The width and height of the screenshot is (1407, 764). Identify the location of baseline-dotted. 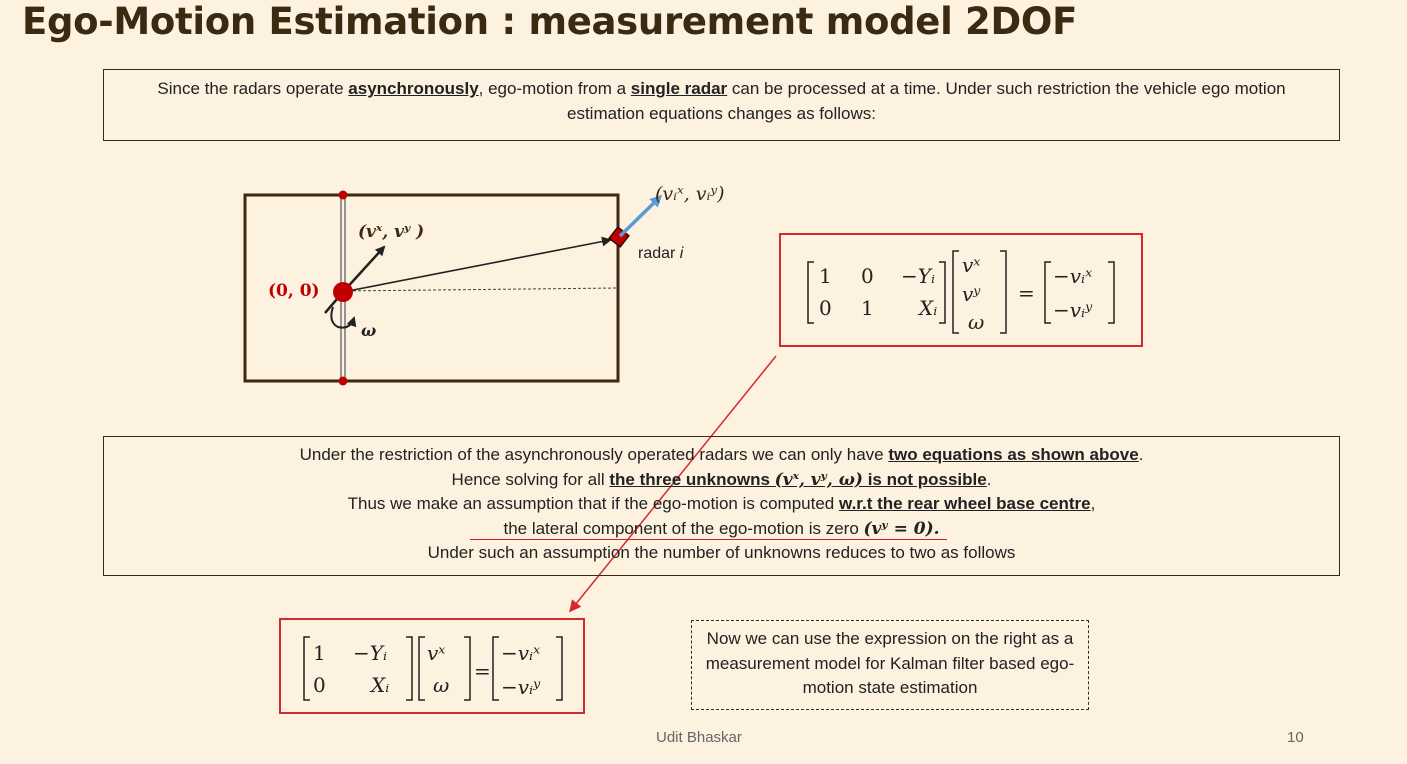
(480, 289).